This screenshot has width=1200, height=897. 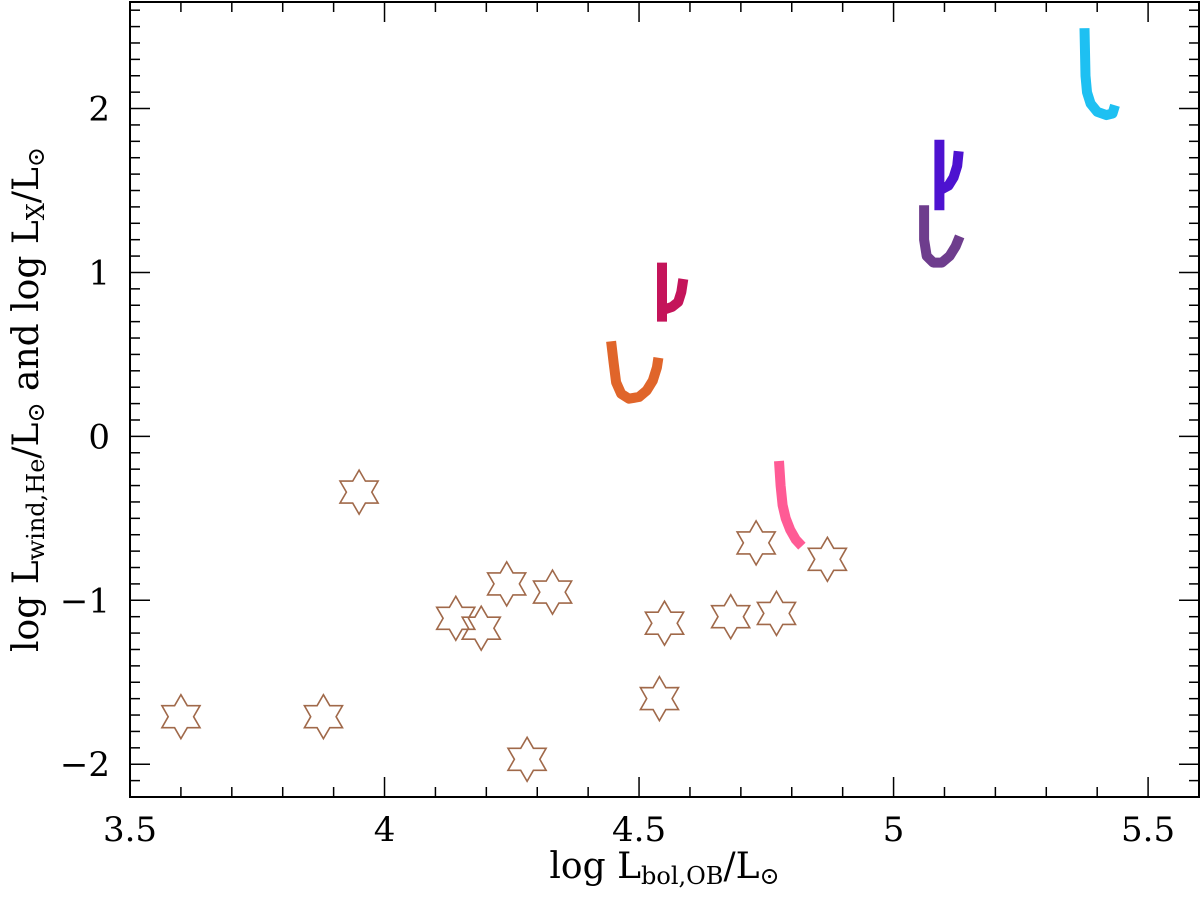 What do you see at coordinates (894, 830) in the screenshot?
I see `x-tick-label: 5` at bounding box center [894, 830].